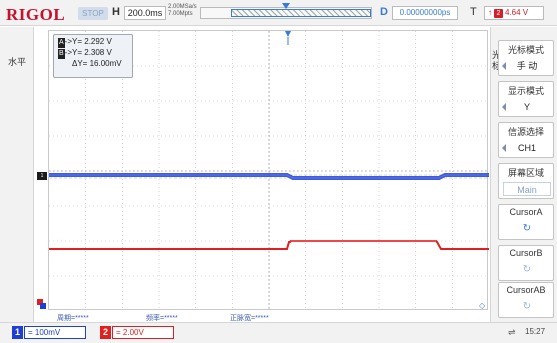 The width and height of the screenshot is (557, 343). I want to click on memory-view-window, so click(301, 13).